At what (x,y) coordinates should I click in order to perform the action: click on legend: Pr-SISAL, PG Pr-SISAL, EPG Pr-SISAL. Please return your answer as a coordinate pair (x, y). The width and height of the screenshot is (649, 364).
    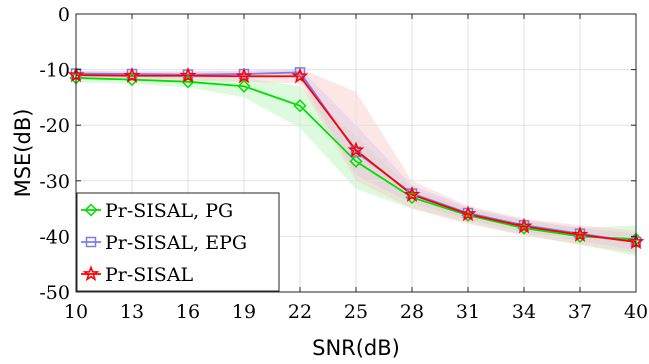
    Looking at the image, I should click on (178, 242).